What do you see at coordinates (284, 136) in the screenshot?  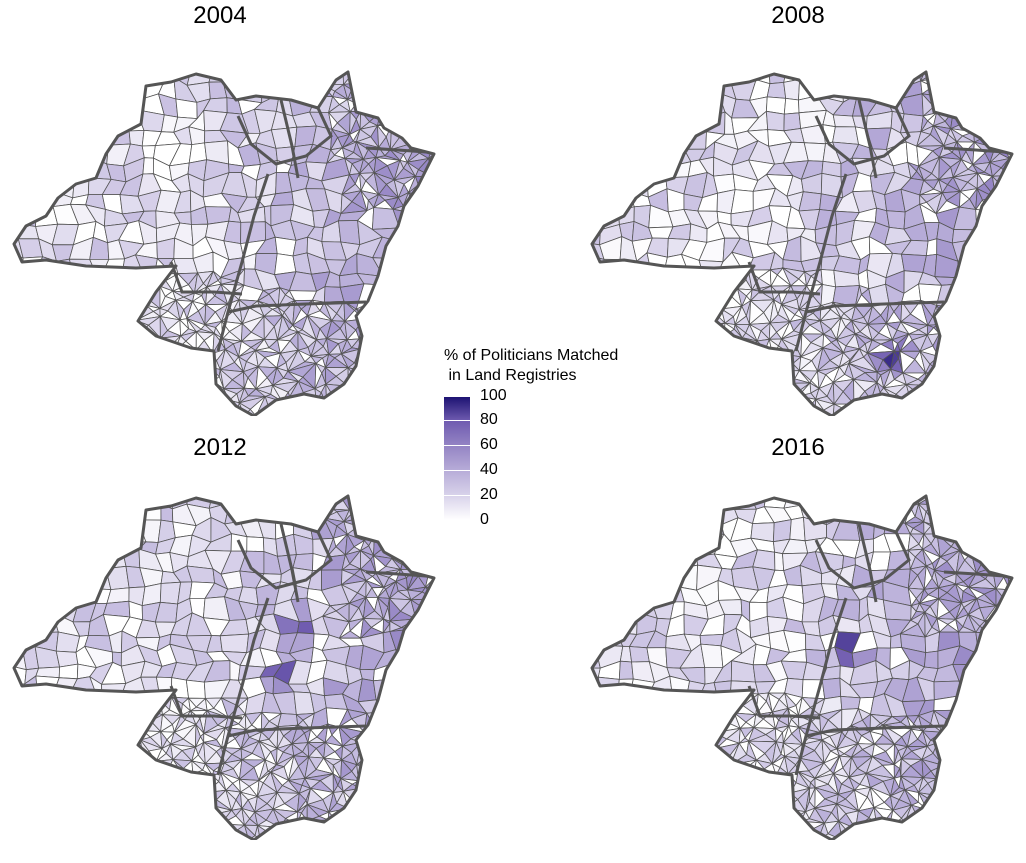 I see `state-border` at bounding box center [284, 136].